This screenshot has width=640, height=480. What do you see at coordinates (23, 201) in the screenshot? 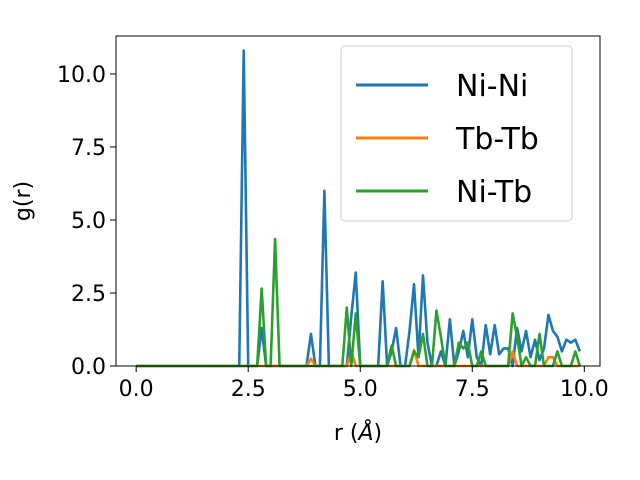
I see `y-axis-label: g(r)` at bounding box center [23, 201].